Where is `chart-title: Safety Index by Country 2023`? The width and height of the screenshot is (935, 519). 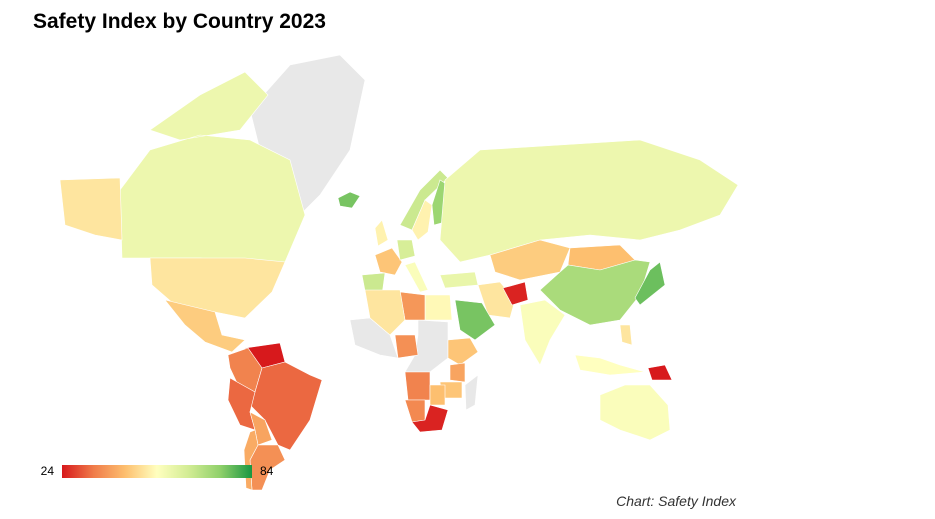 chart-title: Safety Index by Country 2023 is located at coordinates (179, 21).